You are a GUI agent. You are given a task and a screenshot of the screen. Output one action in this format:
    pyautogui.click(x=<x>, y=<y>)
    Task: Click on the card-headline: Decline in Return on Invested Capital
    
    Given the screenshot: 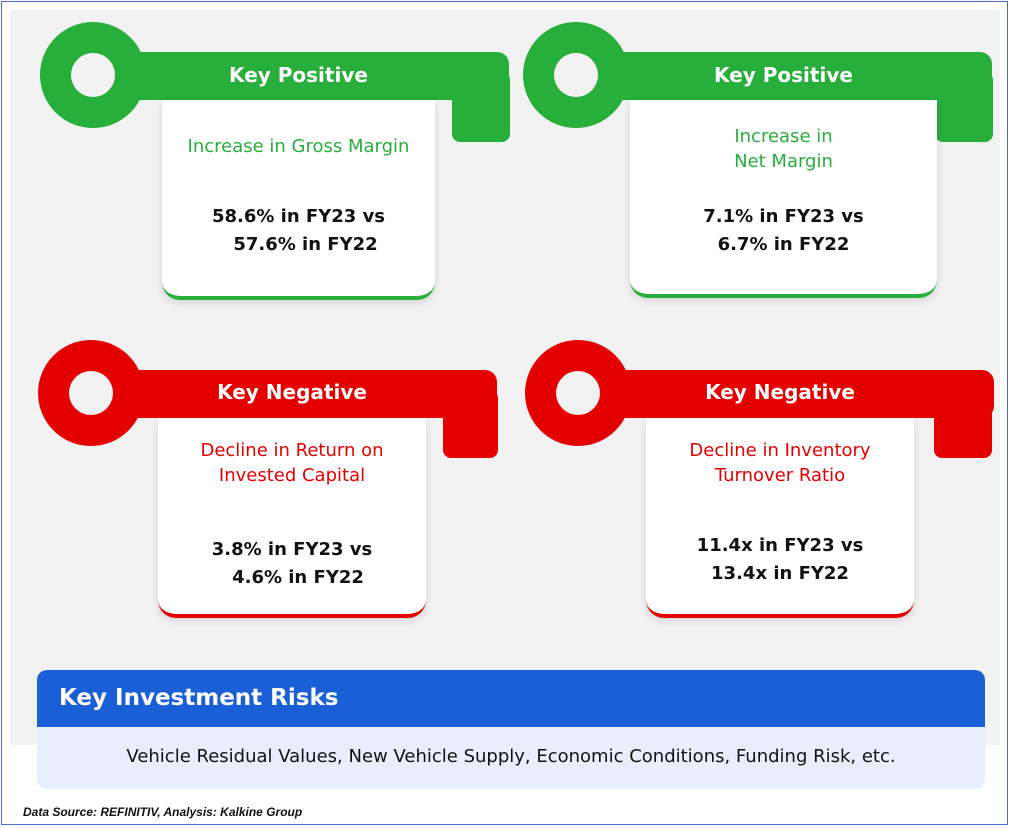 What is the action you would take?
    pyautogui.click(x=292, y=463)
    